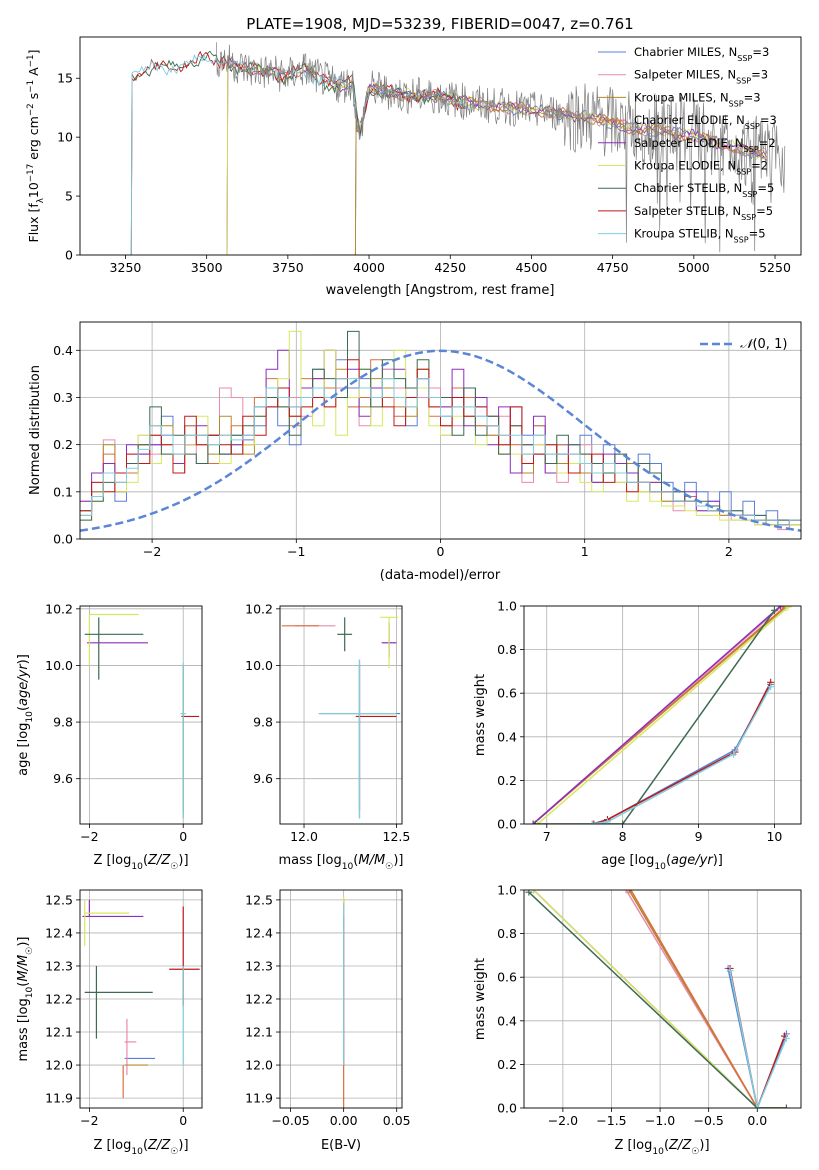  What do you see at coordinates (759, 75) in the screenshot?
I see `legend-label-part: =3` at bounding box center [759, 75].